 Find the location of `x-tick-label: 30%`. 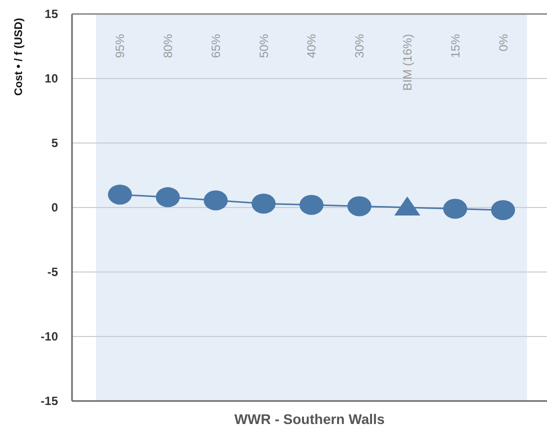

x-tick-label: 30% is located at coordinates (359, 46).